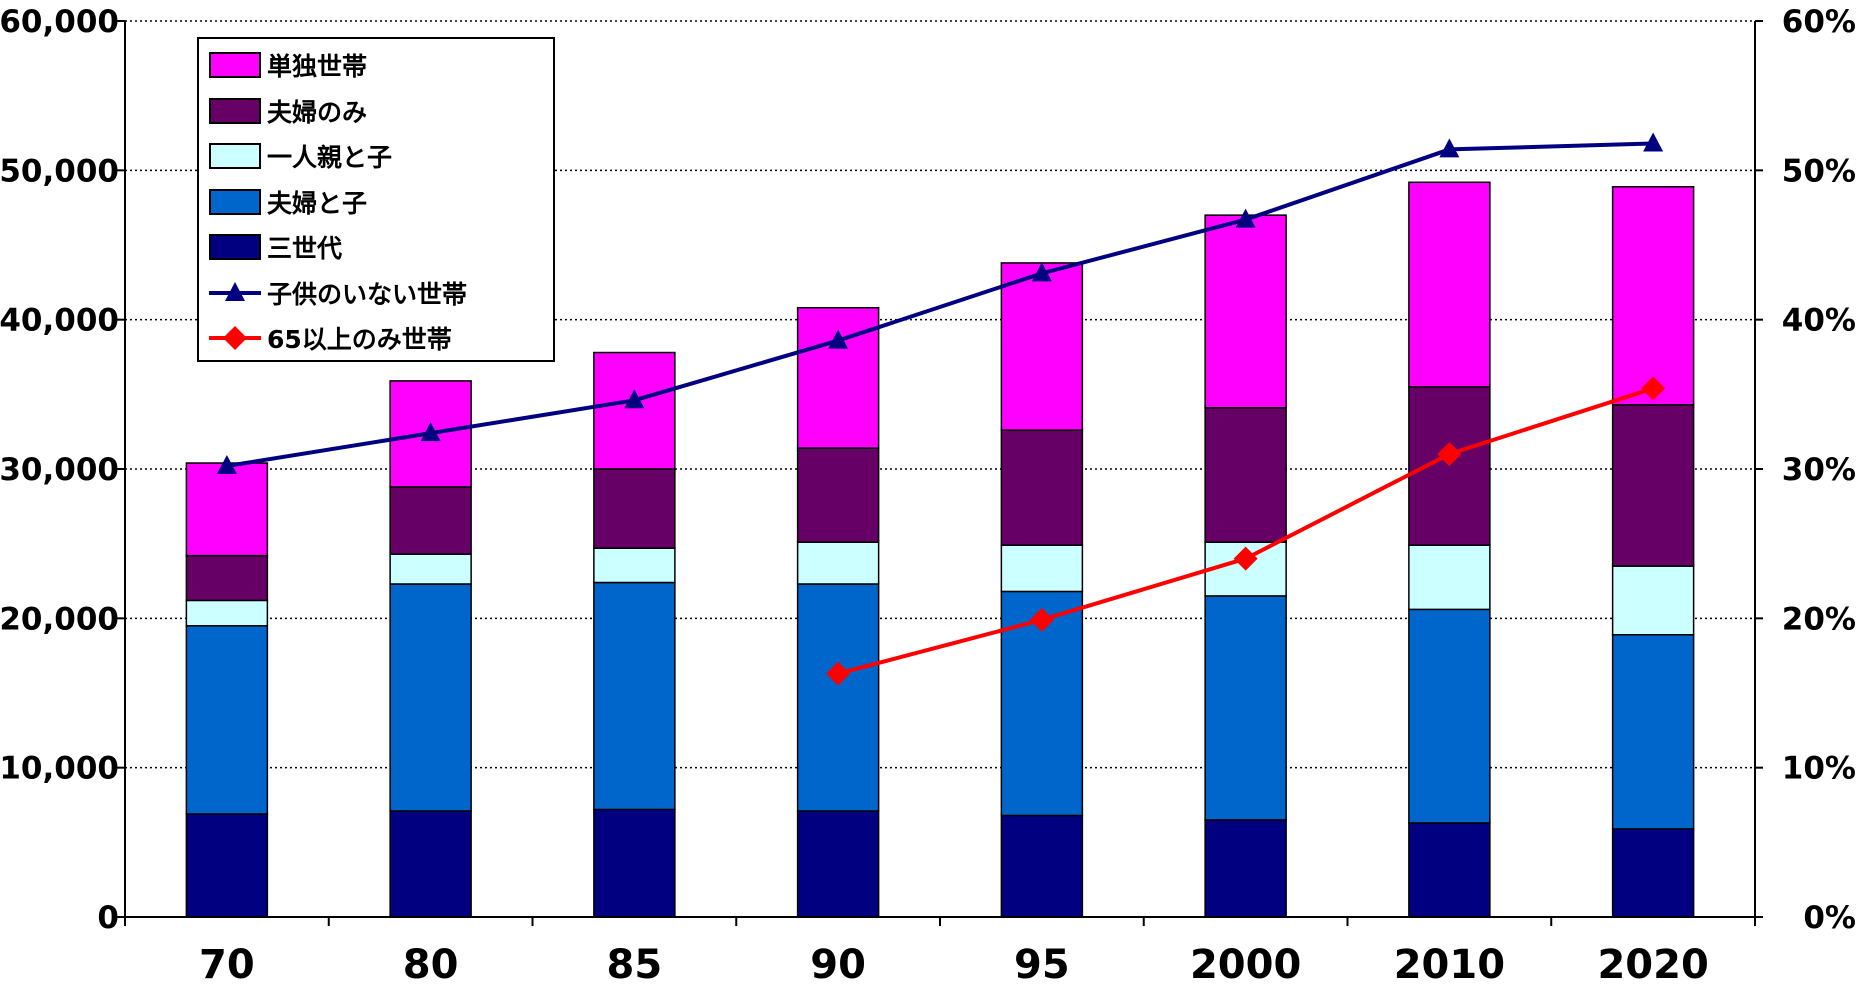 This screenshot has height=994, width=1862. What do you see at coordinates (431, 965) in the screenshot?
I see `x-tick-label: 80` at bounding box center [431, 965].